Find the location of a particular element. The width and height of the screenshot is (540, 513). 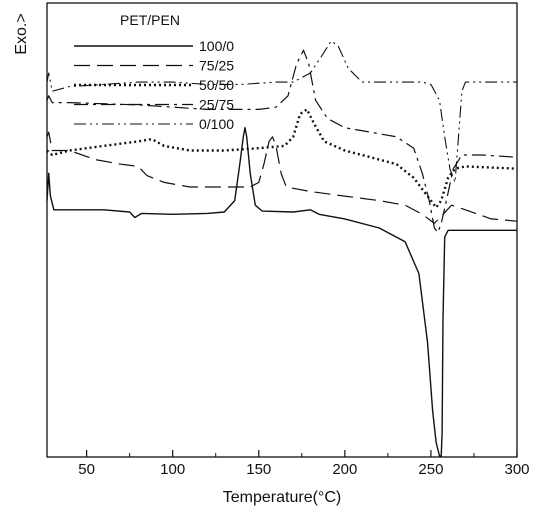

x-tick-label: 250 is located at coordinates (430, 469).